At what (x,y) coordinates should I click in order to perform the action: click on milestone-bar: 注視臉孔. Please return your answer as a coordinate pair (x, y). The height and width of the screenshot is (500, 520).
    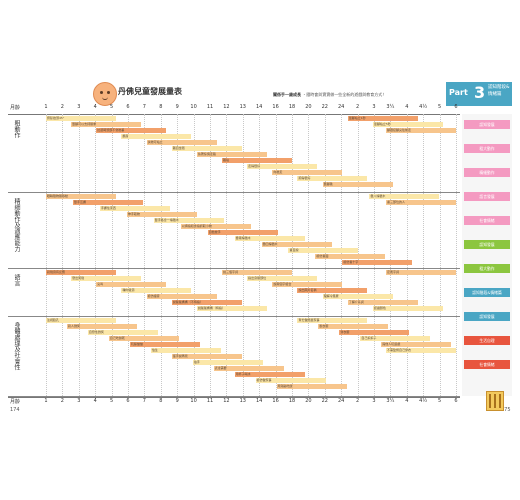
    Looking at the image, I should click on (81, 320).